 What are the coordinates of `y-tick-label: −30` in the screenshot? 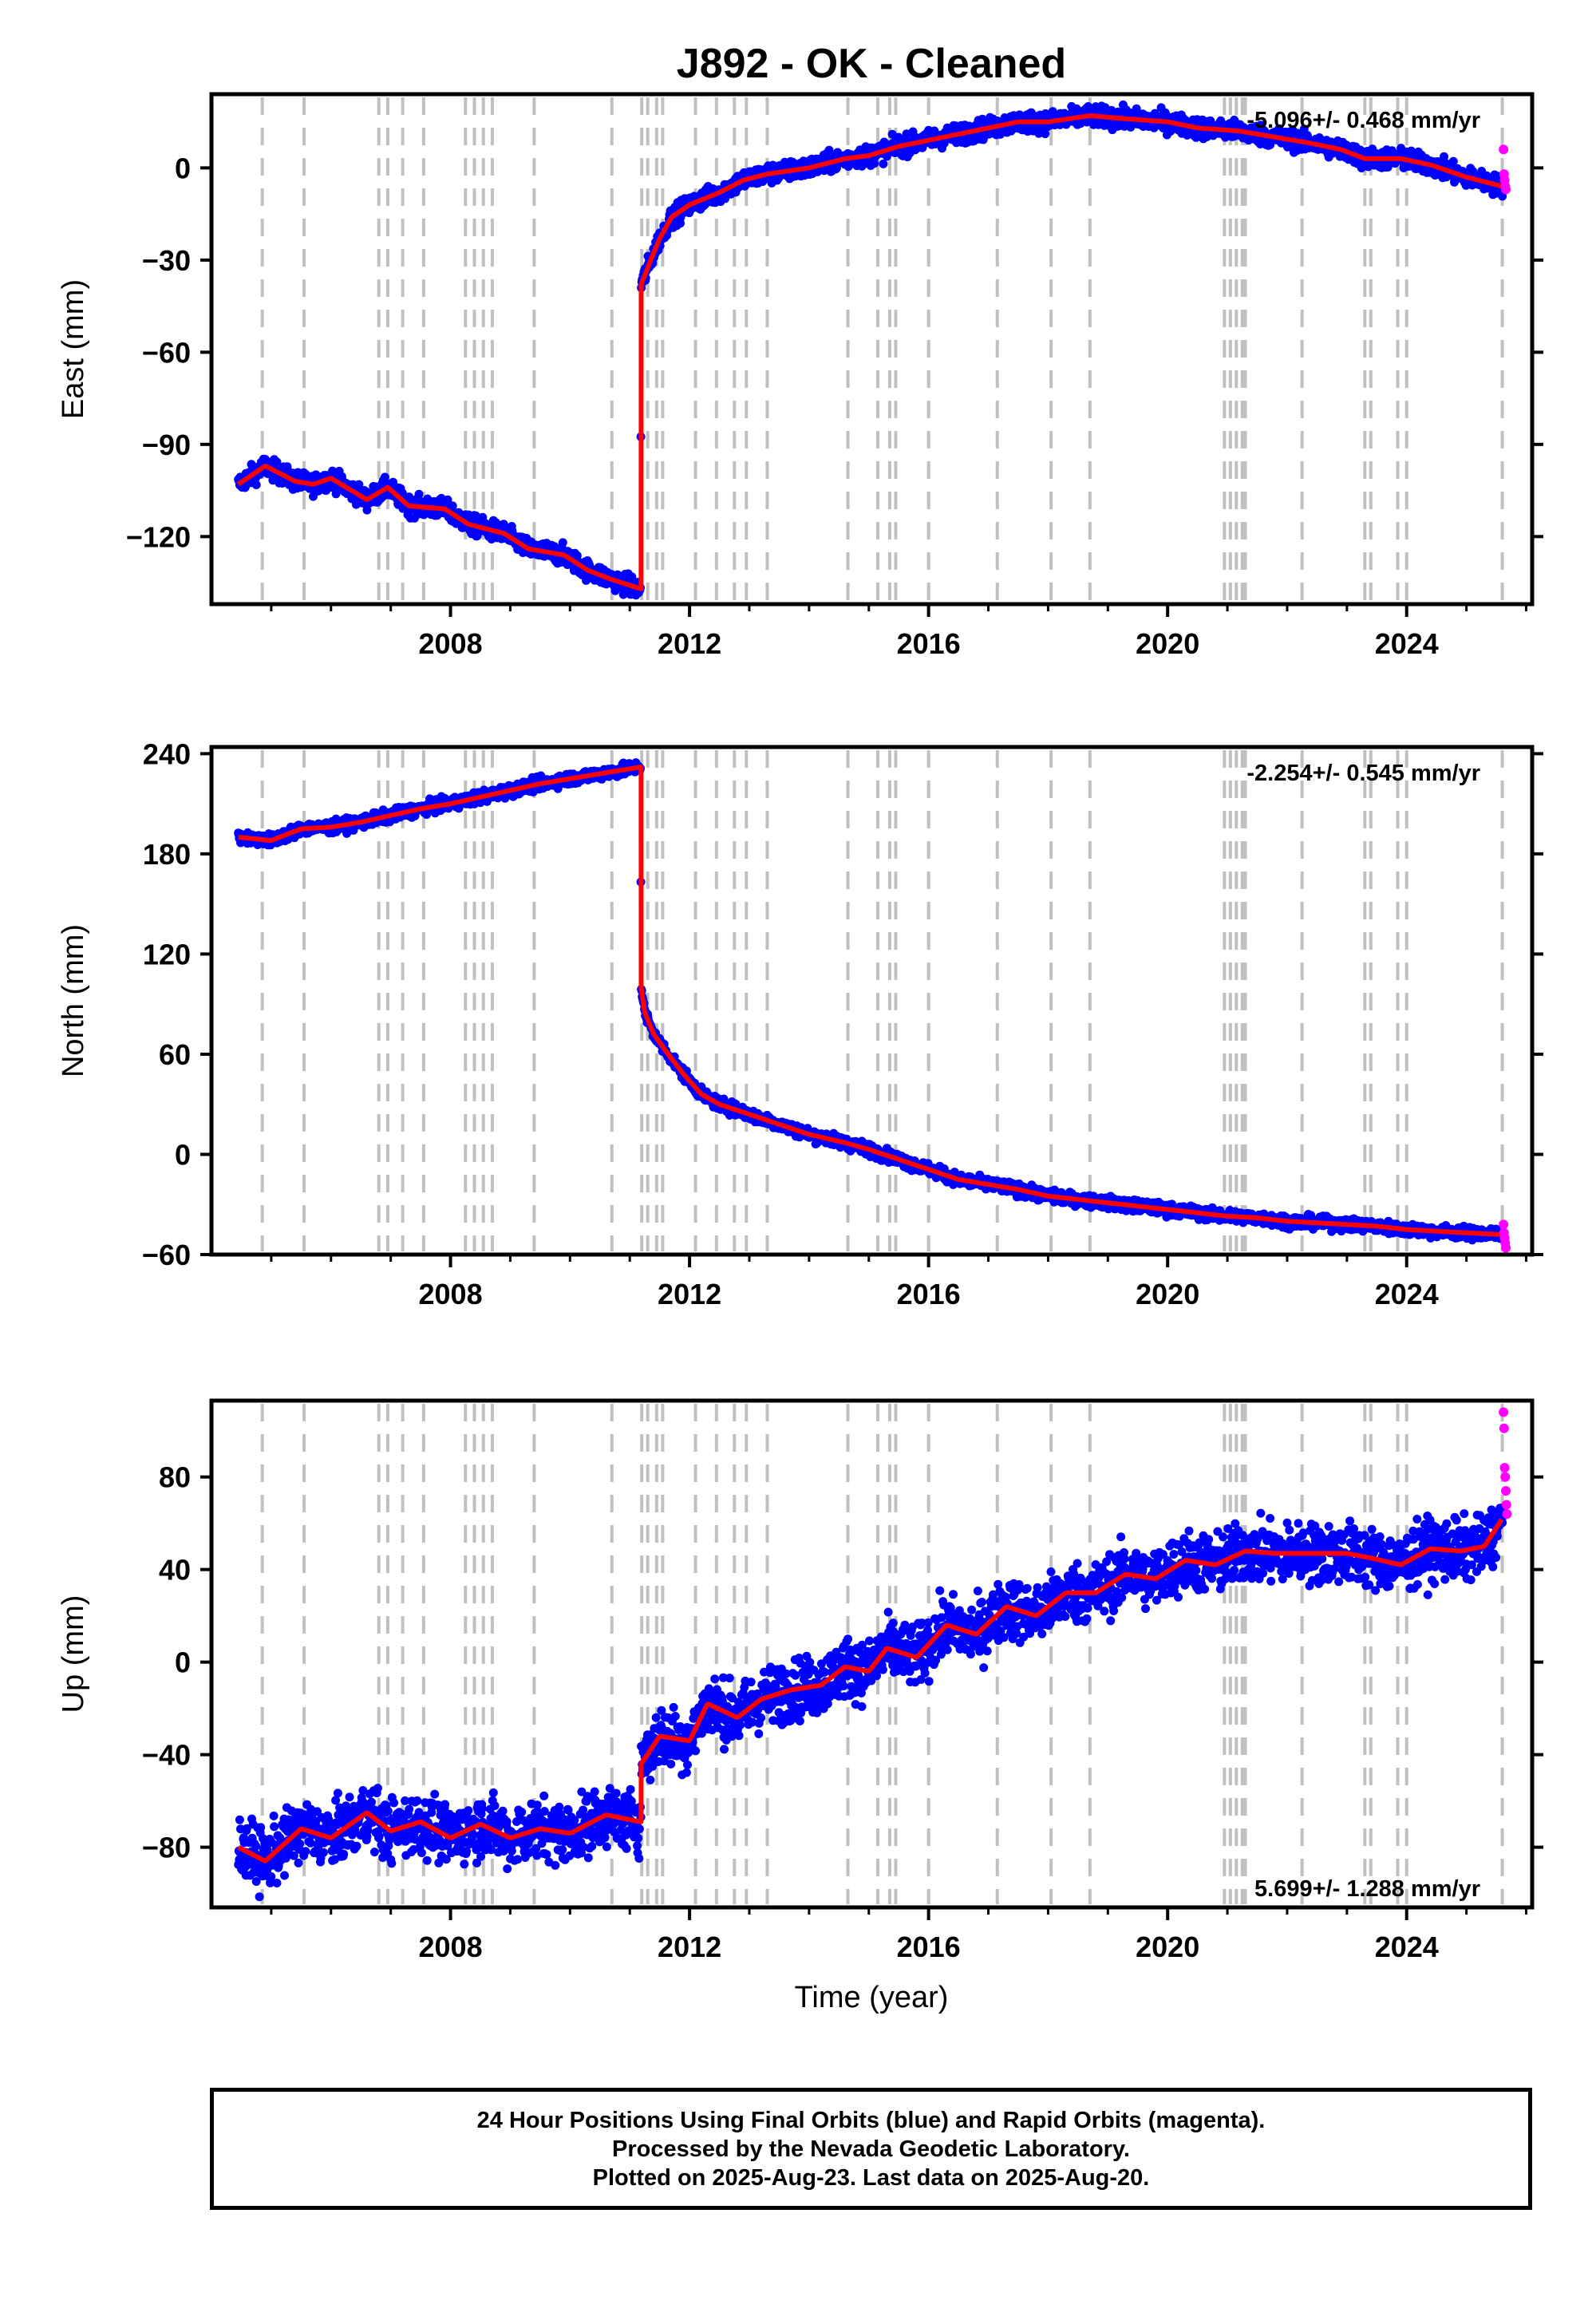 It's located at (166, 260).